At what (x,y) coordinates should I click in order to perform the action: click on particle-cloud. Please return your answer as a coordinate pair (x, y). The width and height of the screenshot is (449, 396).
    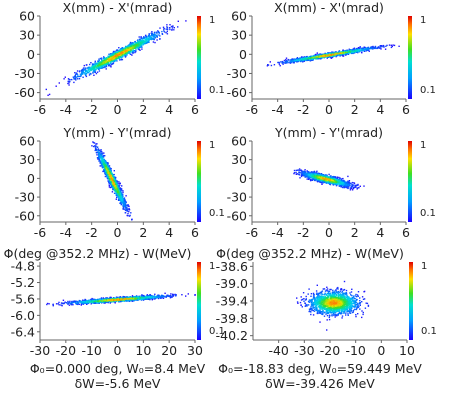
    Looking at the image, I should click on (333, 55).